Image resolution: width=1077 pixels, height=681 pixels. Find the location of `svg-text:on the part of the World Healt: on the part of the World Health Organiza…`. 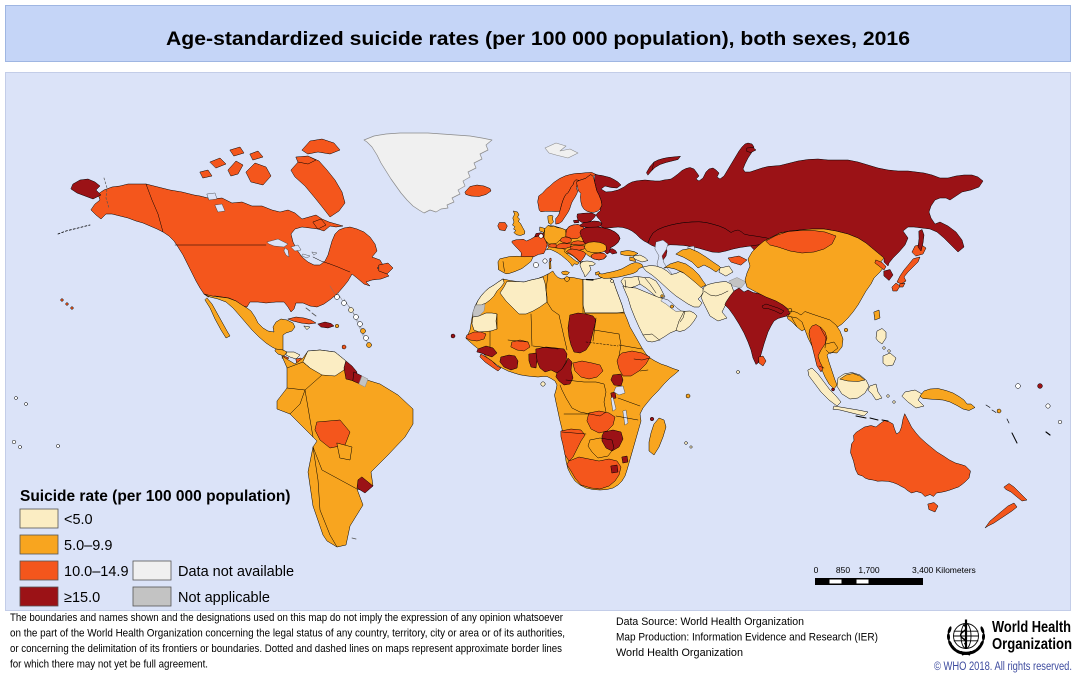

svg-text:on the part of the World Healt: on the part of the World Health Organiza… is located at coordinates (287, 634).